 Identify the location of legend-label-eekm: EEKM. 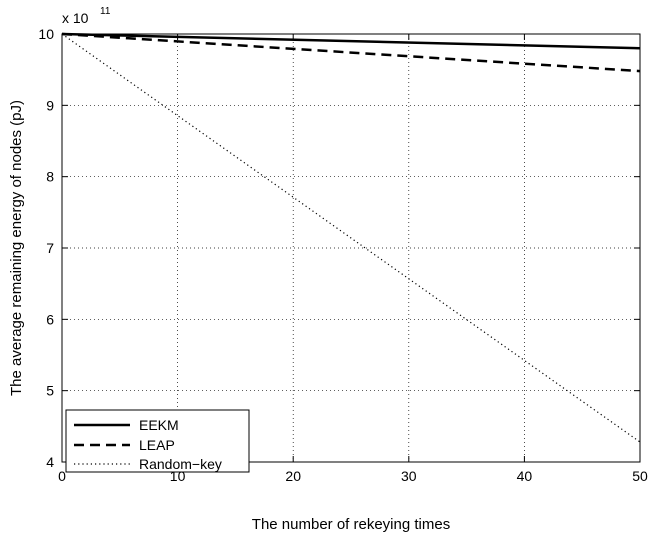
(159, 425).